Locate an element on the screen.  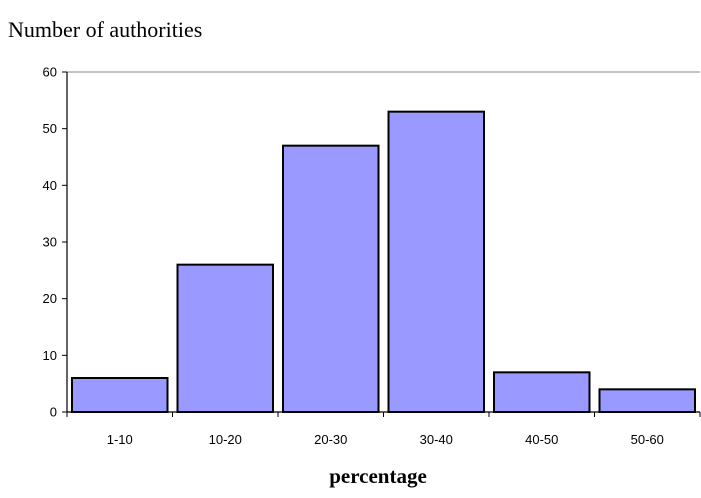
x-tick-label: 30-40 is located at coordinates (436, 439).